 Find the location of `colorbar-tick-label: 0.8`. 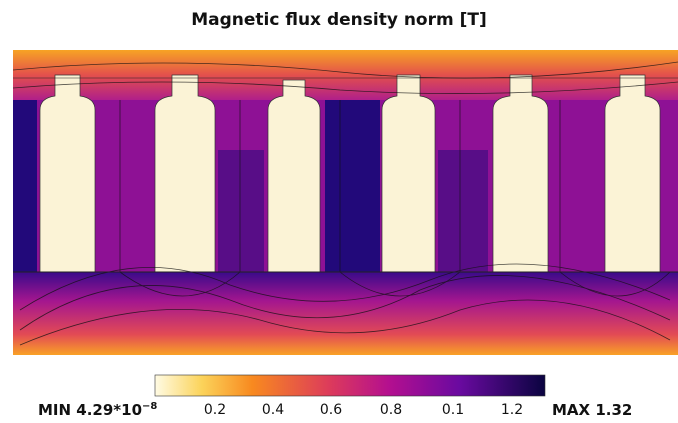

colorbar-tick-label: 0.8 is located at coordinates (391, 410).